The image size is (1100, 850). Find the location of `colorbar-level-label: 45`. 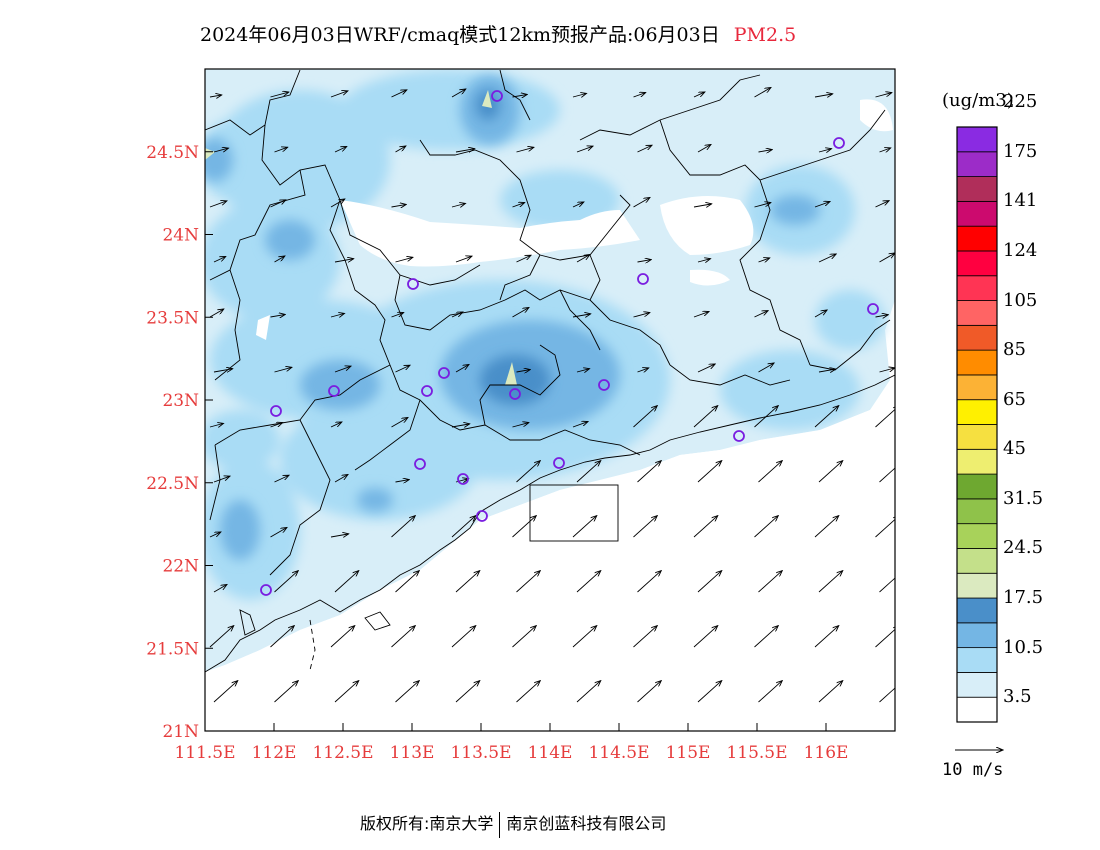

colorbar-level-label: 45 is located at coordinates (1014, 449).